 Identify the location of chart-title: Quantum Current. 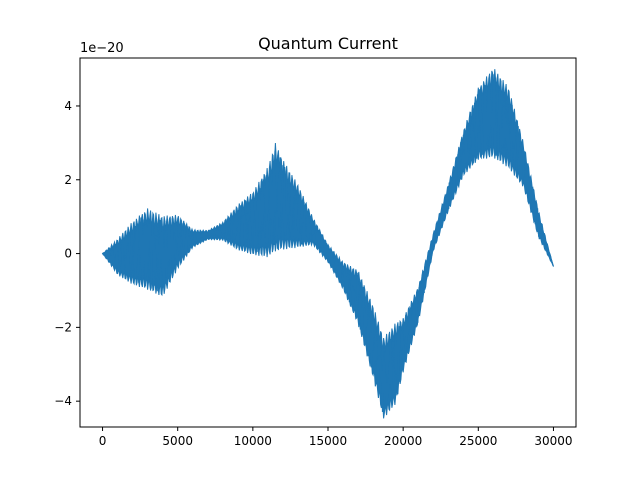
(328, 43).